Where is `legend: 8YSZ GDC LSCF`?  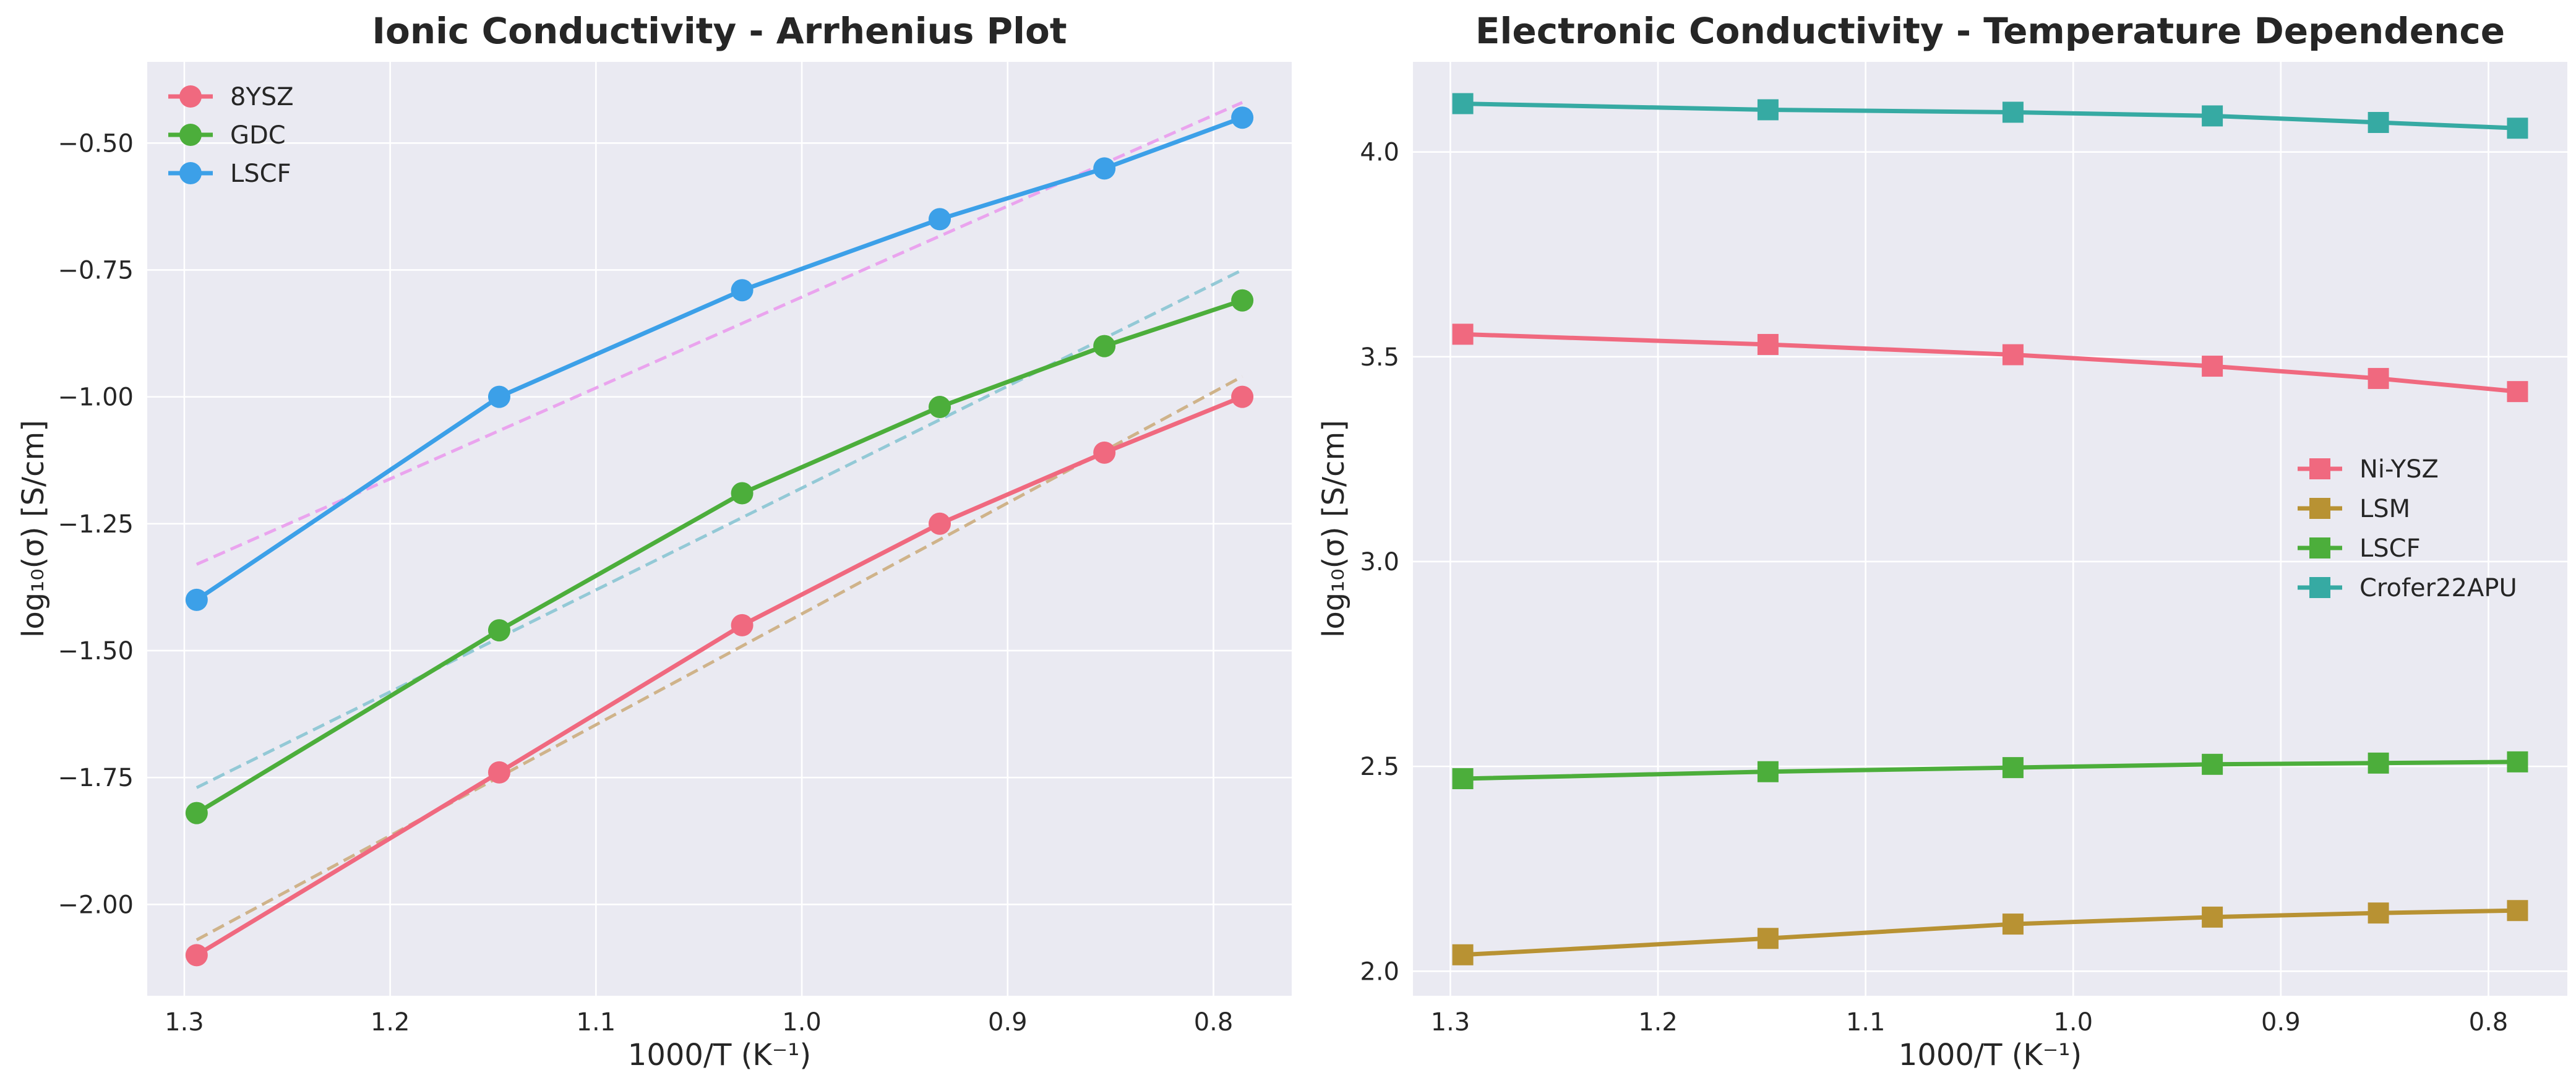 legend: 8YSZ GDC LSCF is located at coordinates (231, 136).